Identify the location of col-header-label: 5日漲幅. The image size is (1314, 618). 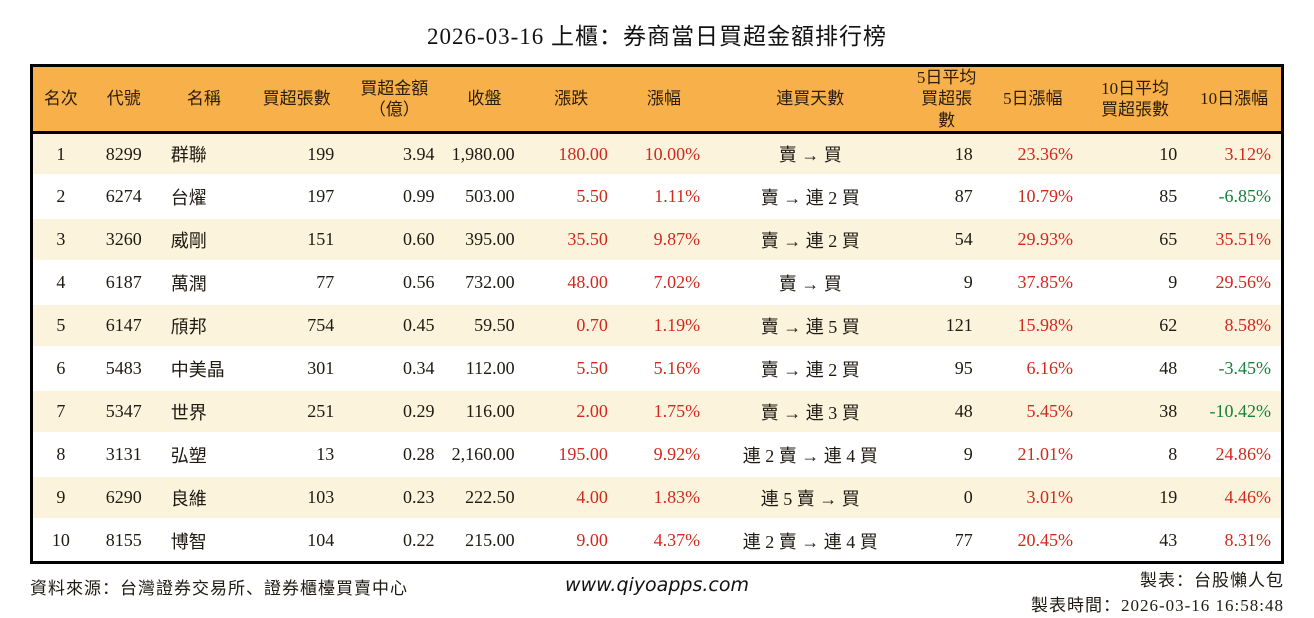
(1033, 99).